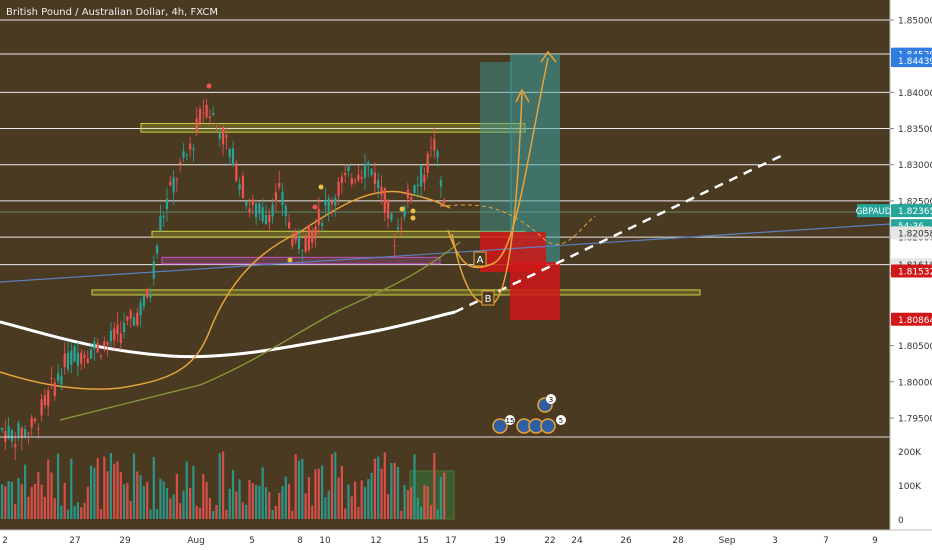  Describe the element at coordinates (375, 541) in the screenshot. I see `x-tick-label: 12` at that location.